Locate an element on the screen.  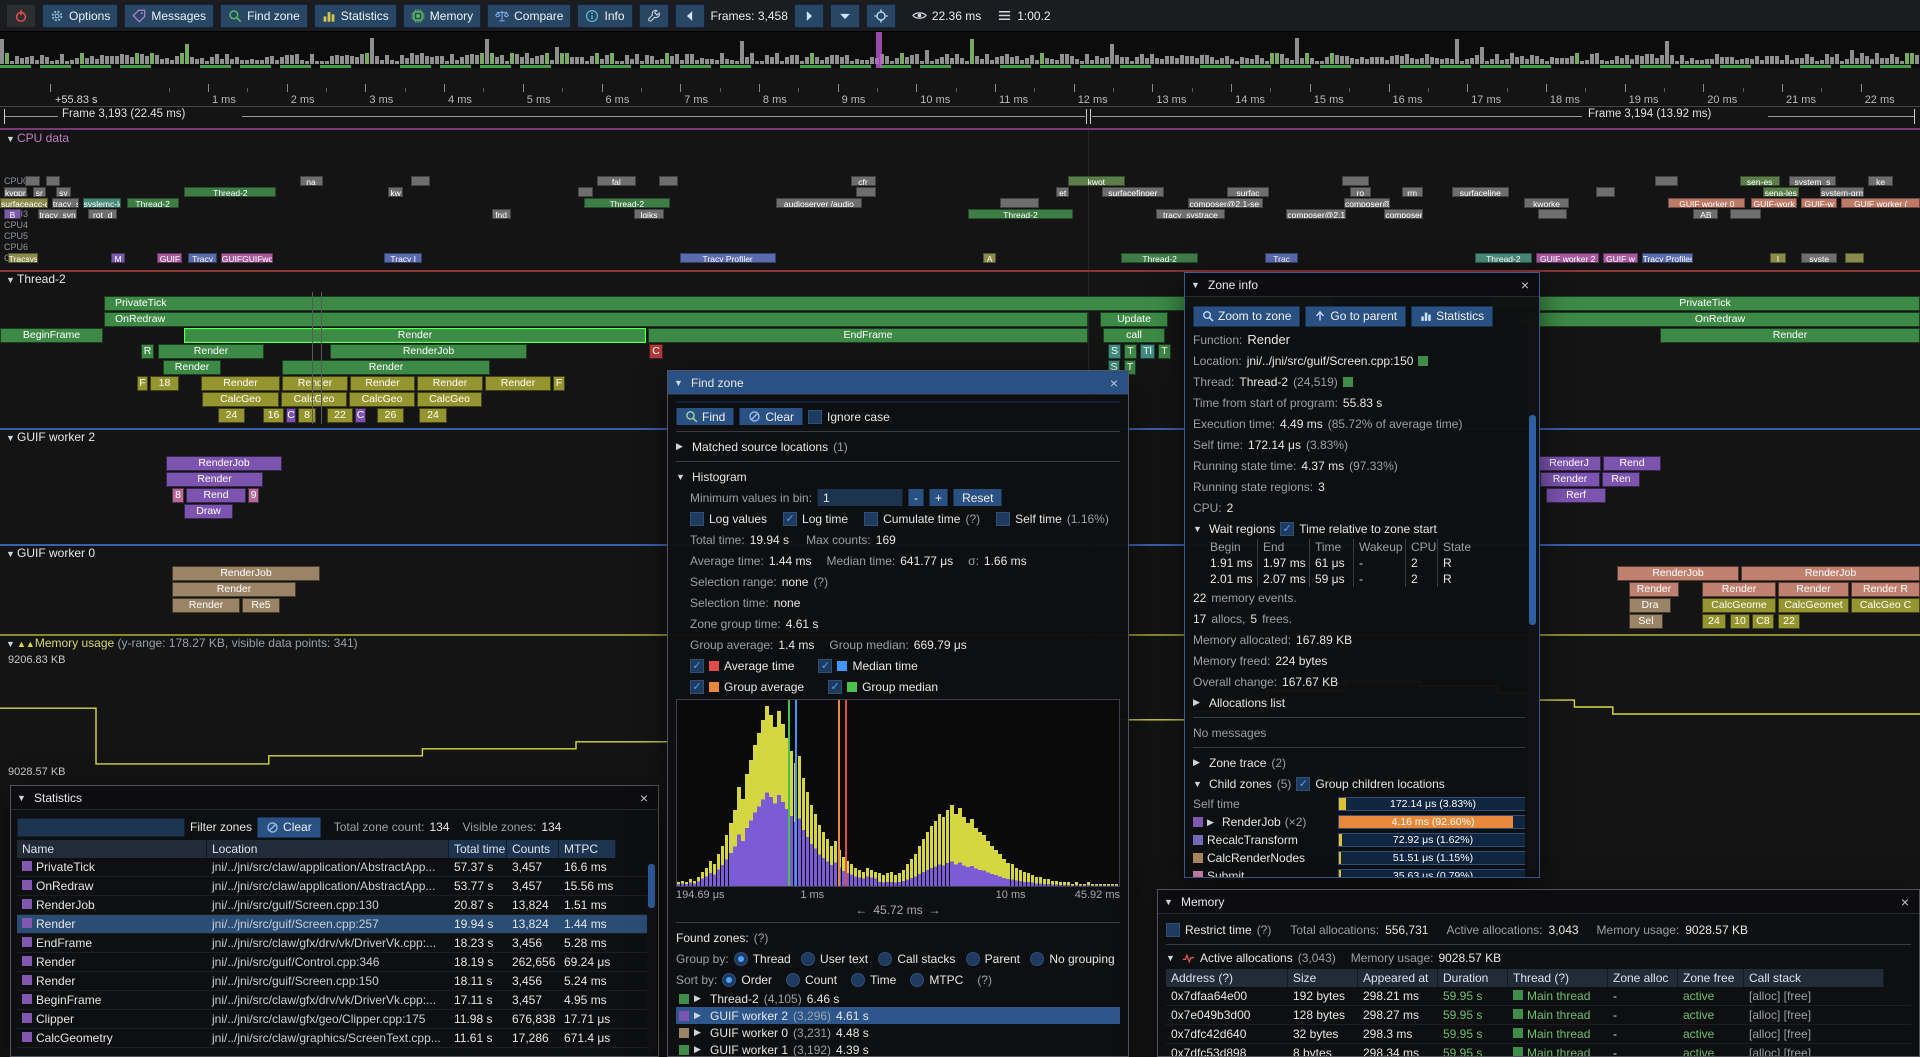
clear-filter-button: Clear is located at coordinates (289, 827).